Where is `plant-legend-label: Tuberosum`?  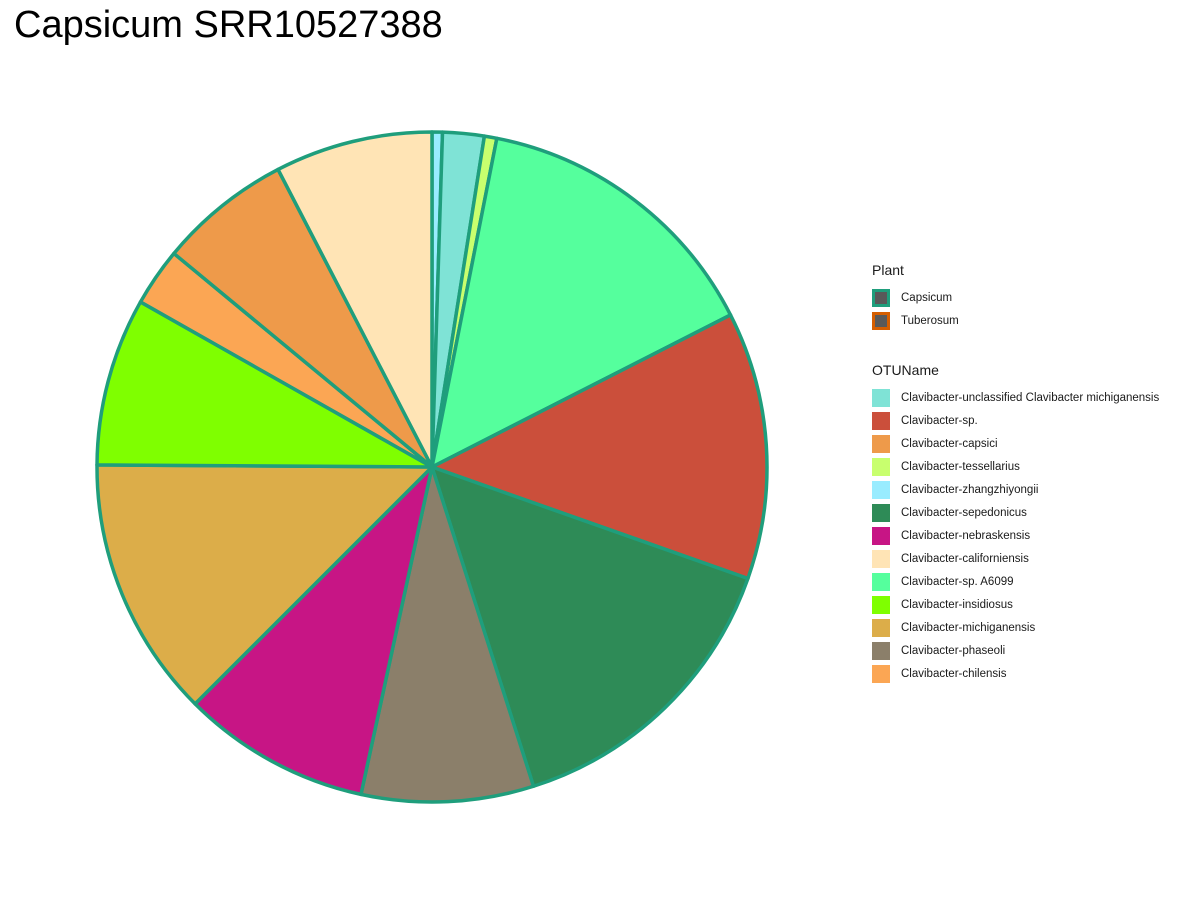
plant-legend-label: Tuberosum is located at coordinates (930, 320).